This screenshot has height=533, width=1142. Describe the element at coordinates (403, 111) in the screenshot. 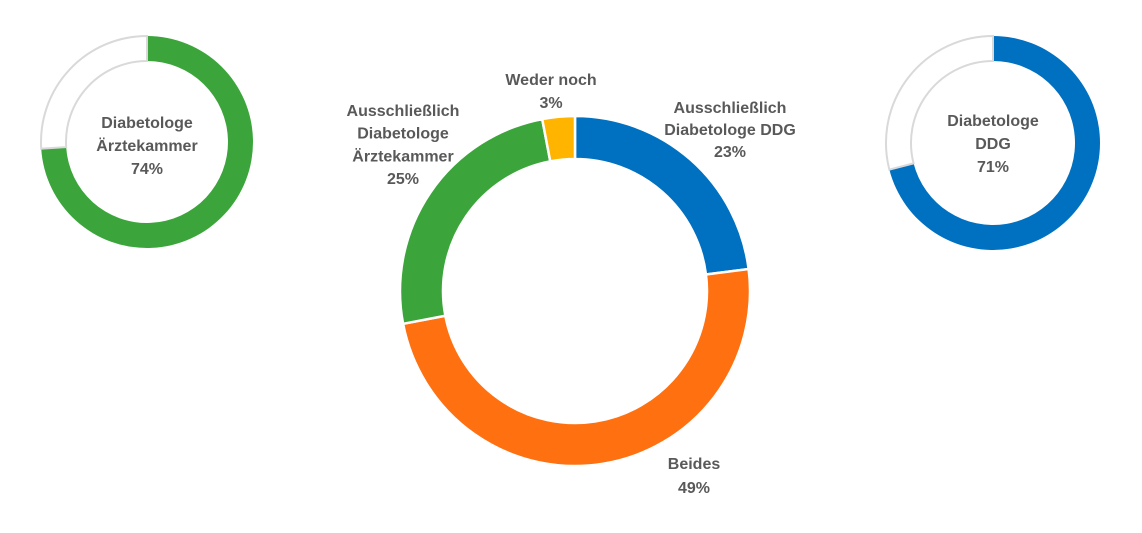

I see `label-2-line-0: Ausschließlich` at that location.